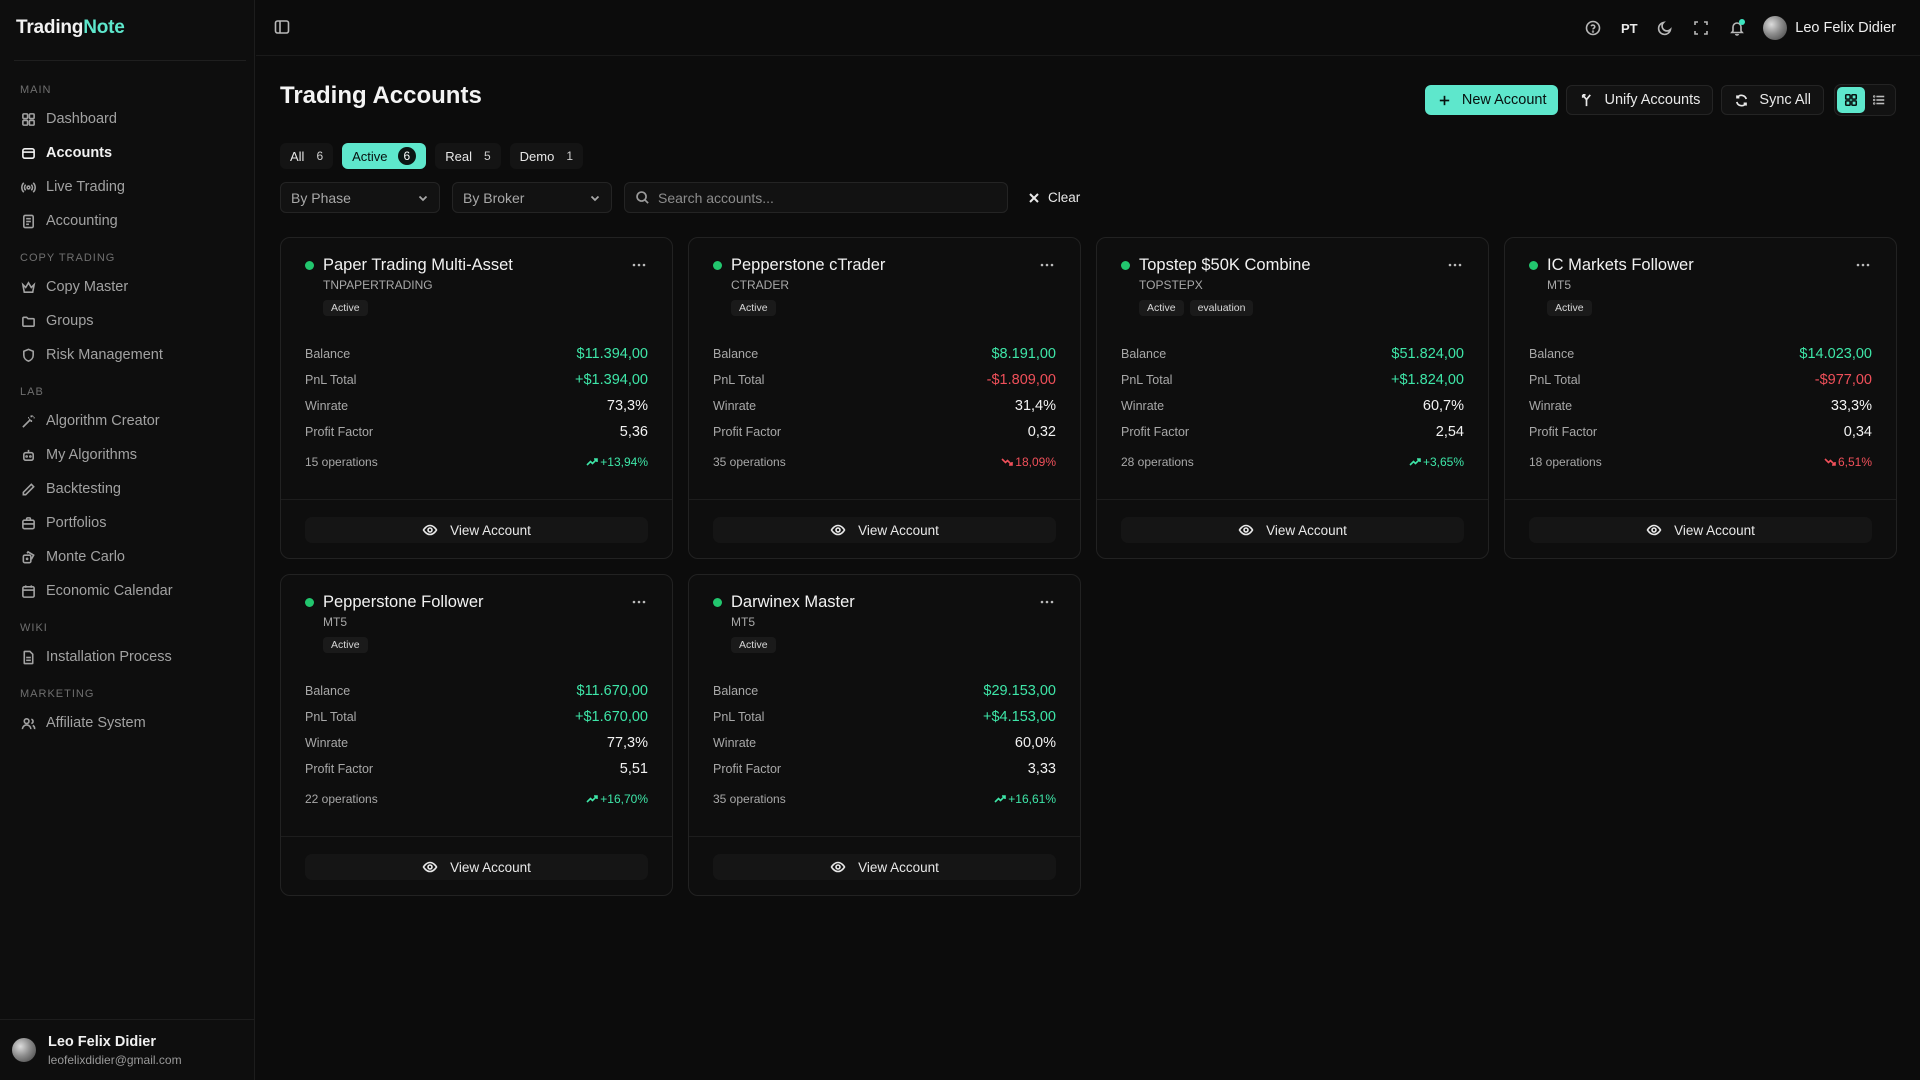  What do you see at coordinates (127, 287) in the screenshot?
I see `sidebar-item-copy-master: Copy Master` at bounding box center [127, 287].